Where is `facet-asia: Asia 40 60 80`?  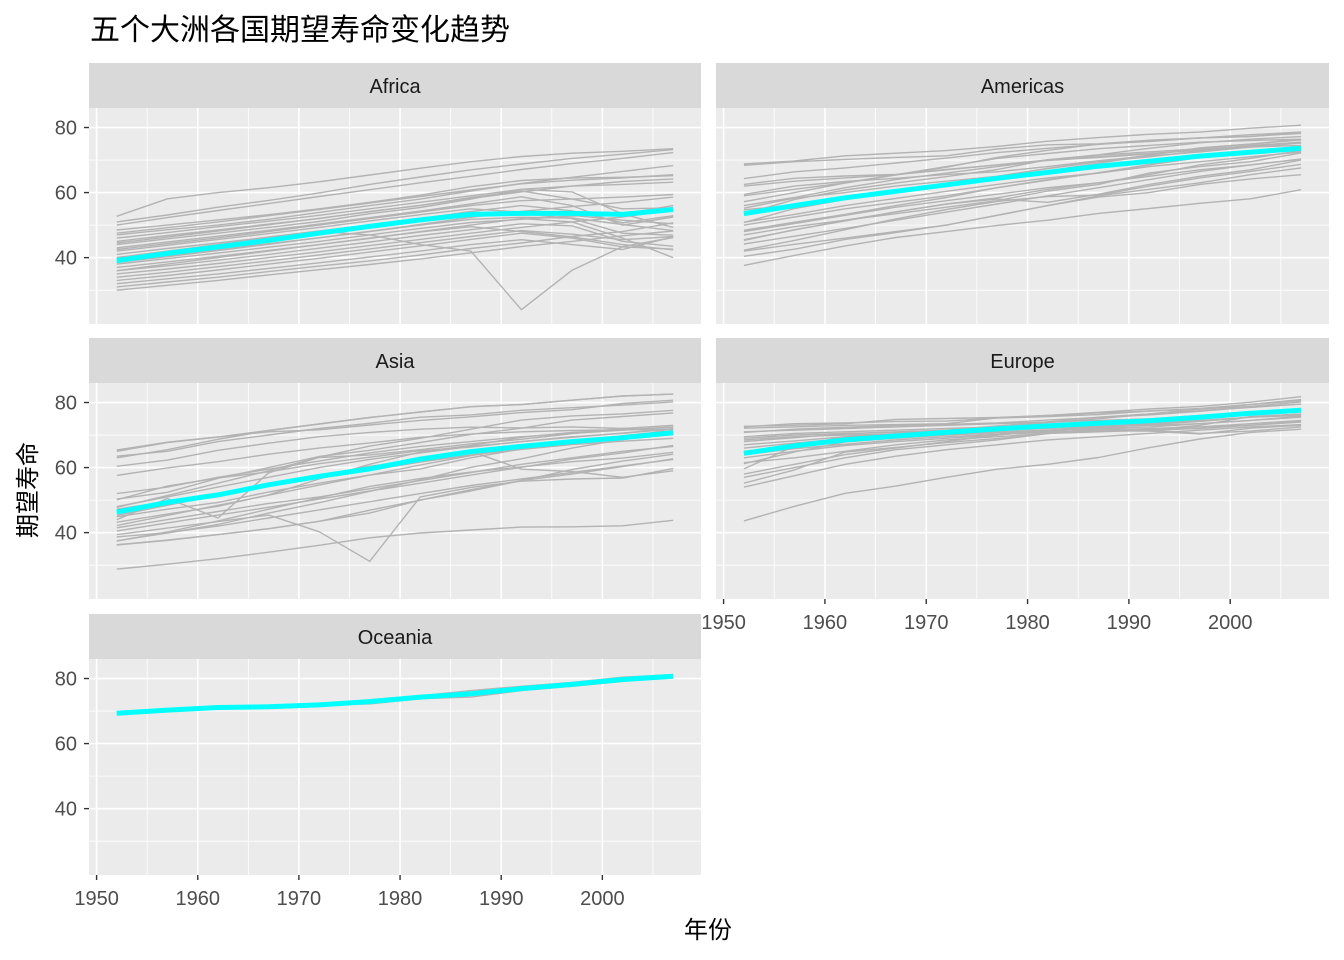
facet-asia: Asia 40 60 80 is located at coordinates (378, 468).